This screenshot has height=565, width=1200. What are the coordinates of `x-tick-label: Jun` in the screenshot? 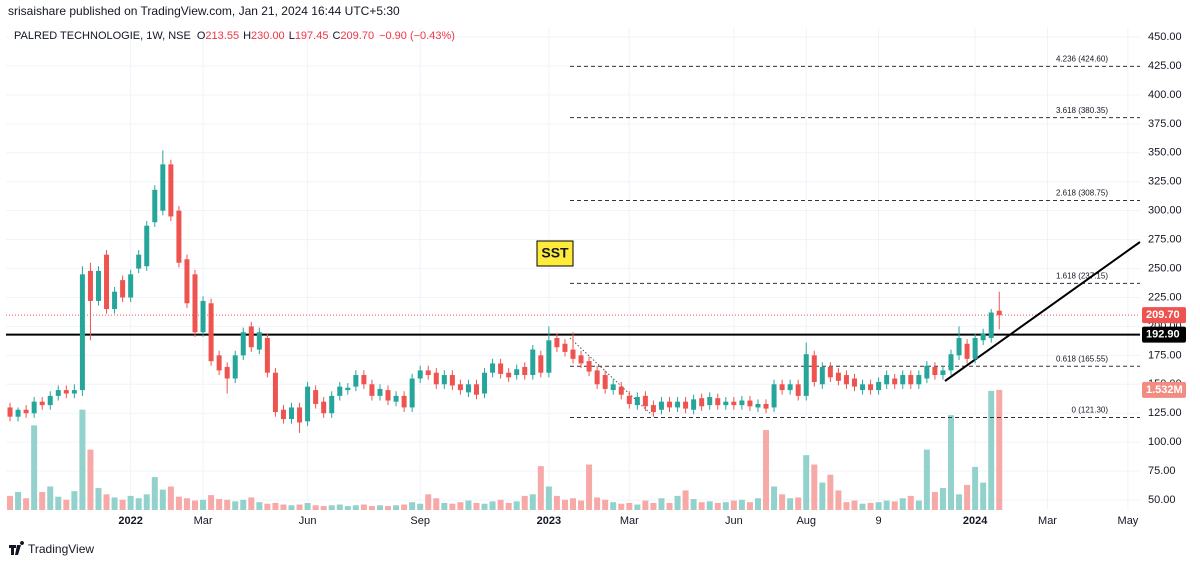 It's located at (308, 521).